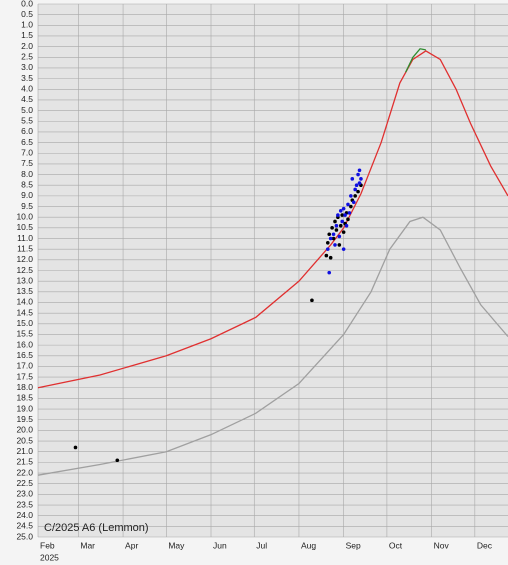 This screenshot has height=565, width=508. I want to click on y-tick-label: 0.5, so click(27, 14).